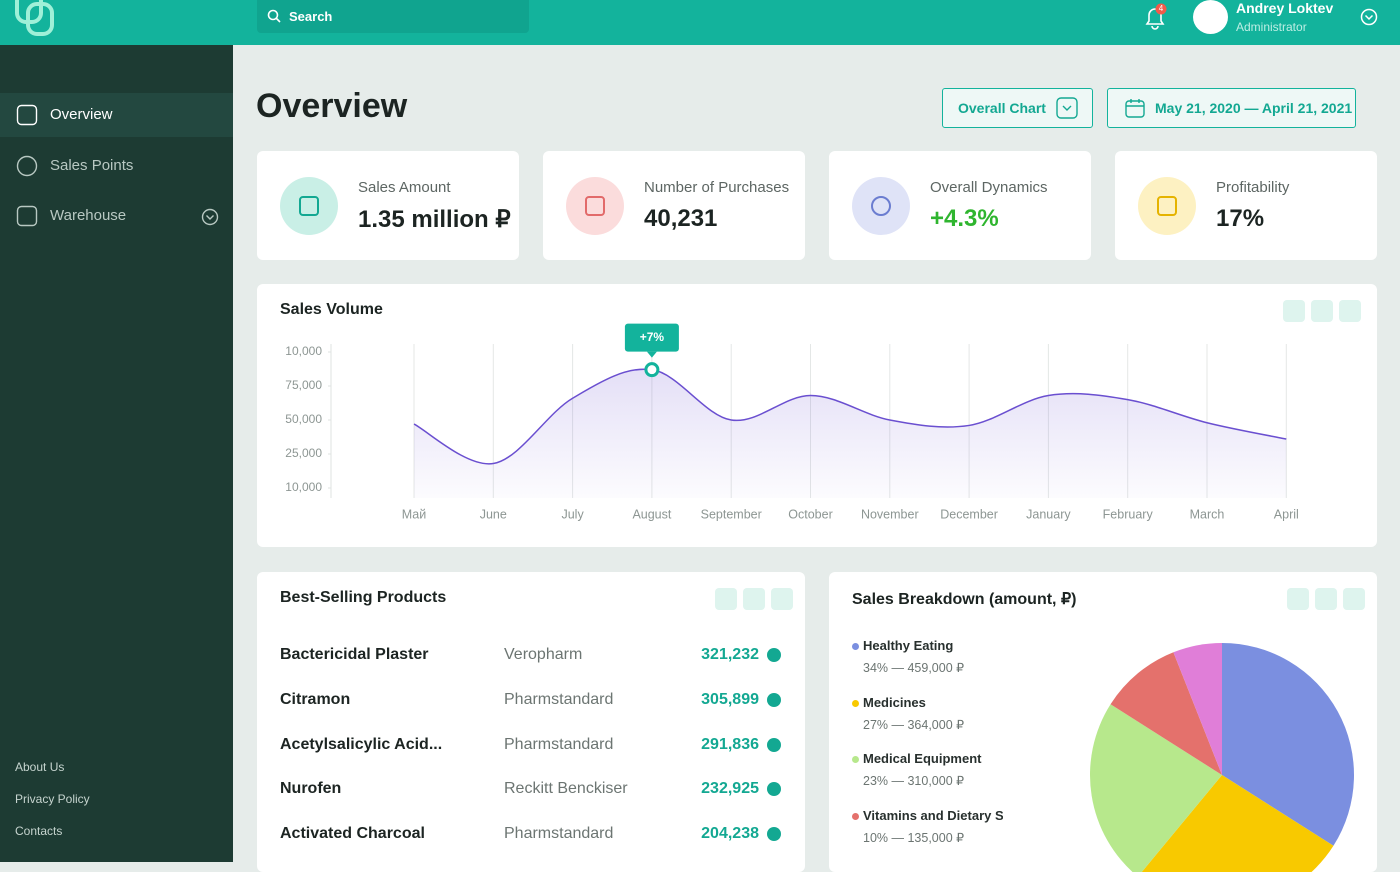  I want to click on x-tick-label: February, so click(1128, 514).